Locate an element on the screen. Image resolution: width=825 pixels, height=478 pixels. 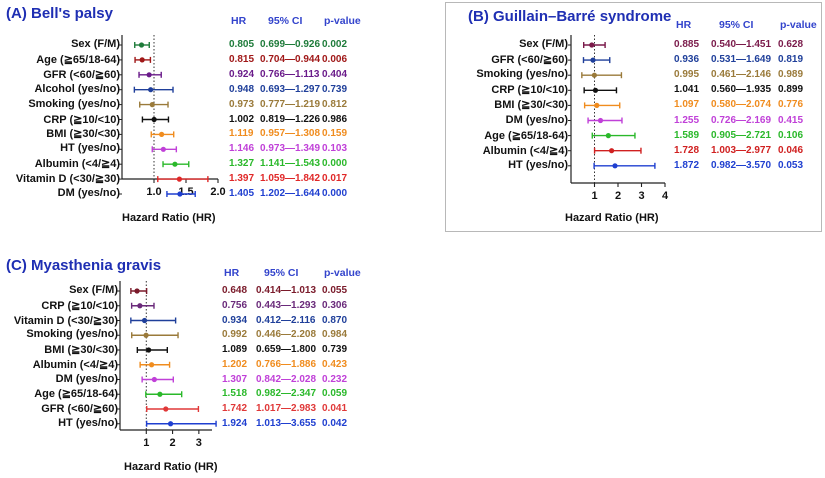
ci-value: 0.766—1.113 is located at coordinates (290, 74).